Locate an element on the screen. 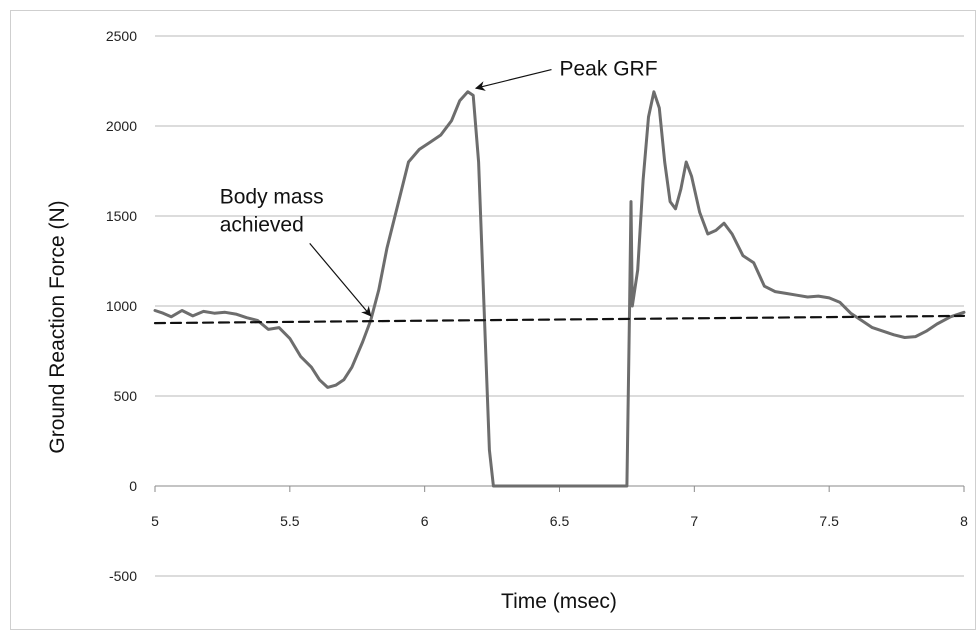 Image resolution: width=979 pixels, height=632 pixels. annotation-line: Body mass is located at coordinates (272, 196).